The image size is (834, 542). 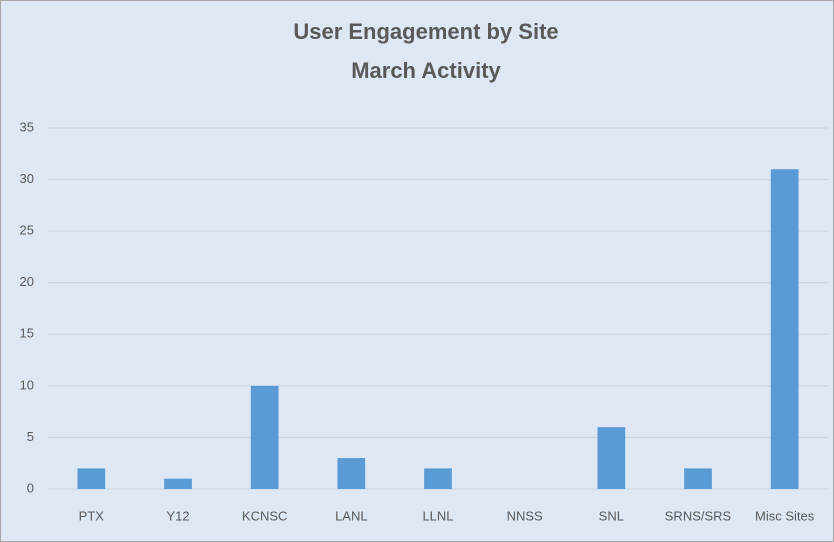 I want to click on y-tick-label: 0, so click(x=30, y=487).